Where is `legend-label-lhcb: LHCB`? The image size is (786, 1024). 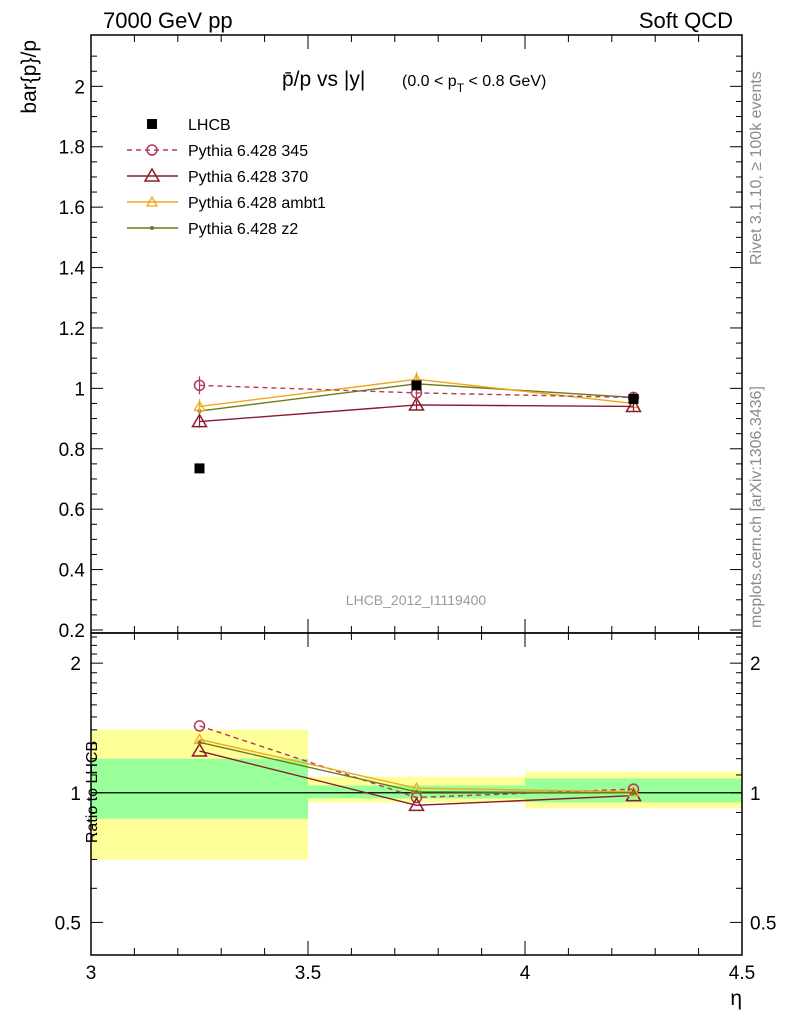 legend-label-lhcb: LHCB is located at coordinates (209, 125).